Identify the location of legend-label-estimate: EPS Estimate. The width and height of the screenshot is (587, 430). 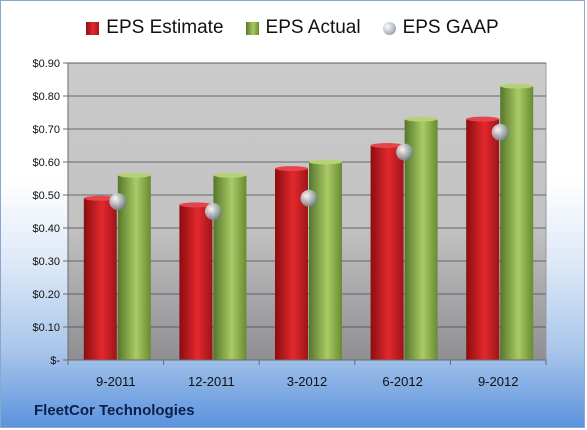
(165, 27).